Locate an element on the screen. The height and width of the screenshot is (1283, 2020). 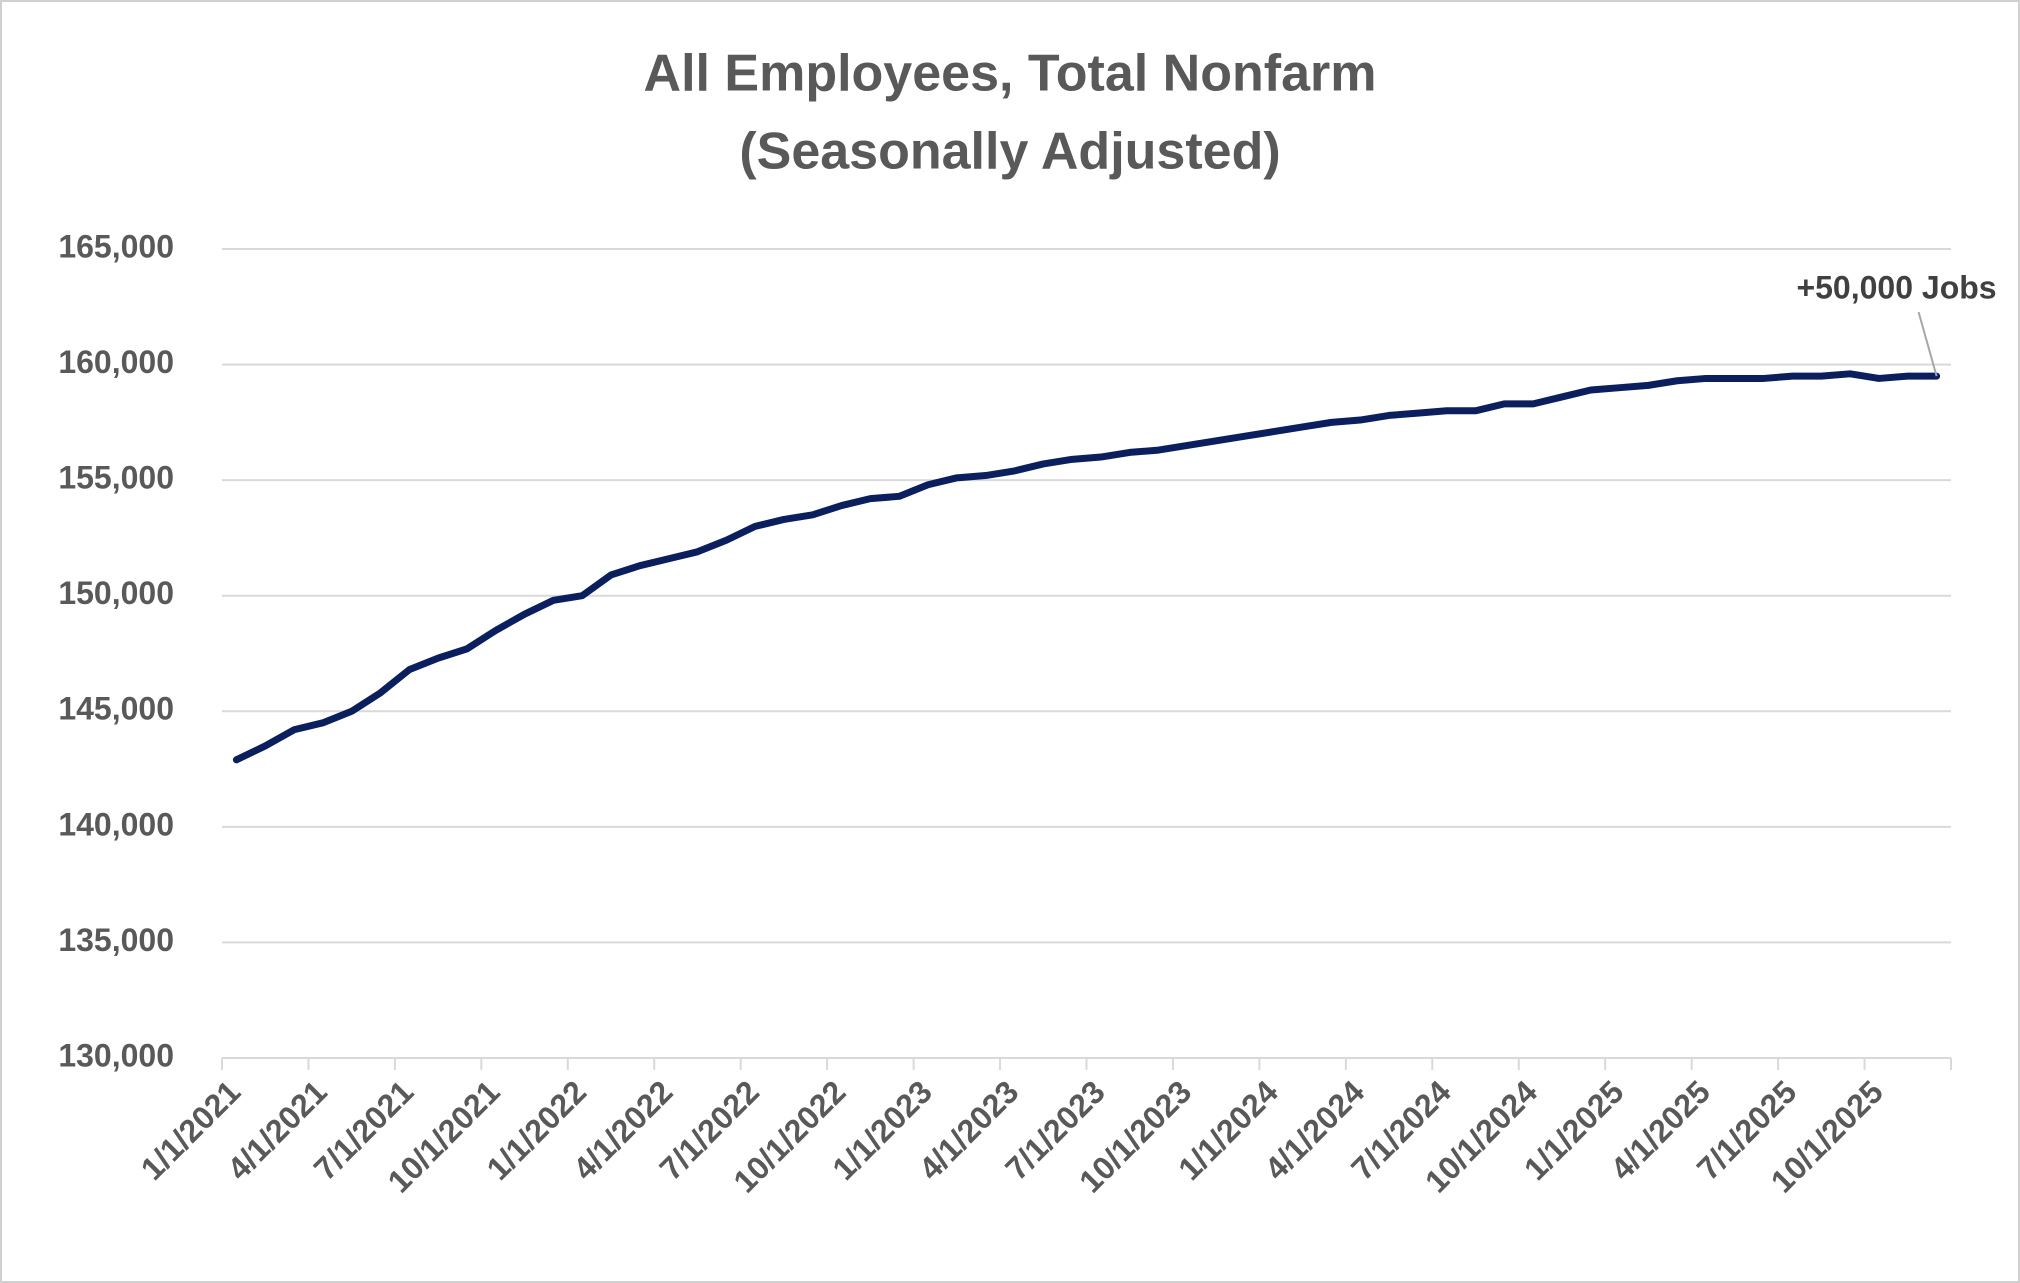
annotation: +50,000 Jobs is located at coordinates (1896, 288).